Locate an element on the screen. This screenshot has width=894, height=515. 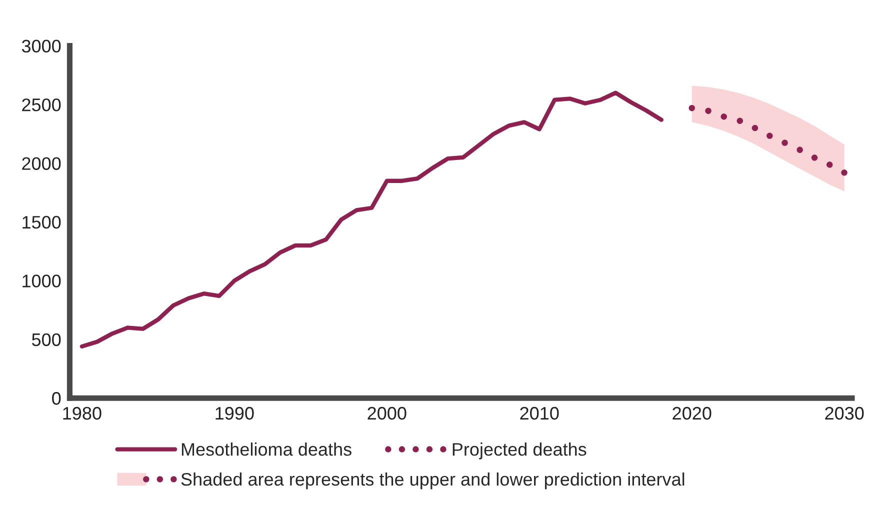
x-tick-label: 2000 is located at coordinates (387, 413).